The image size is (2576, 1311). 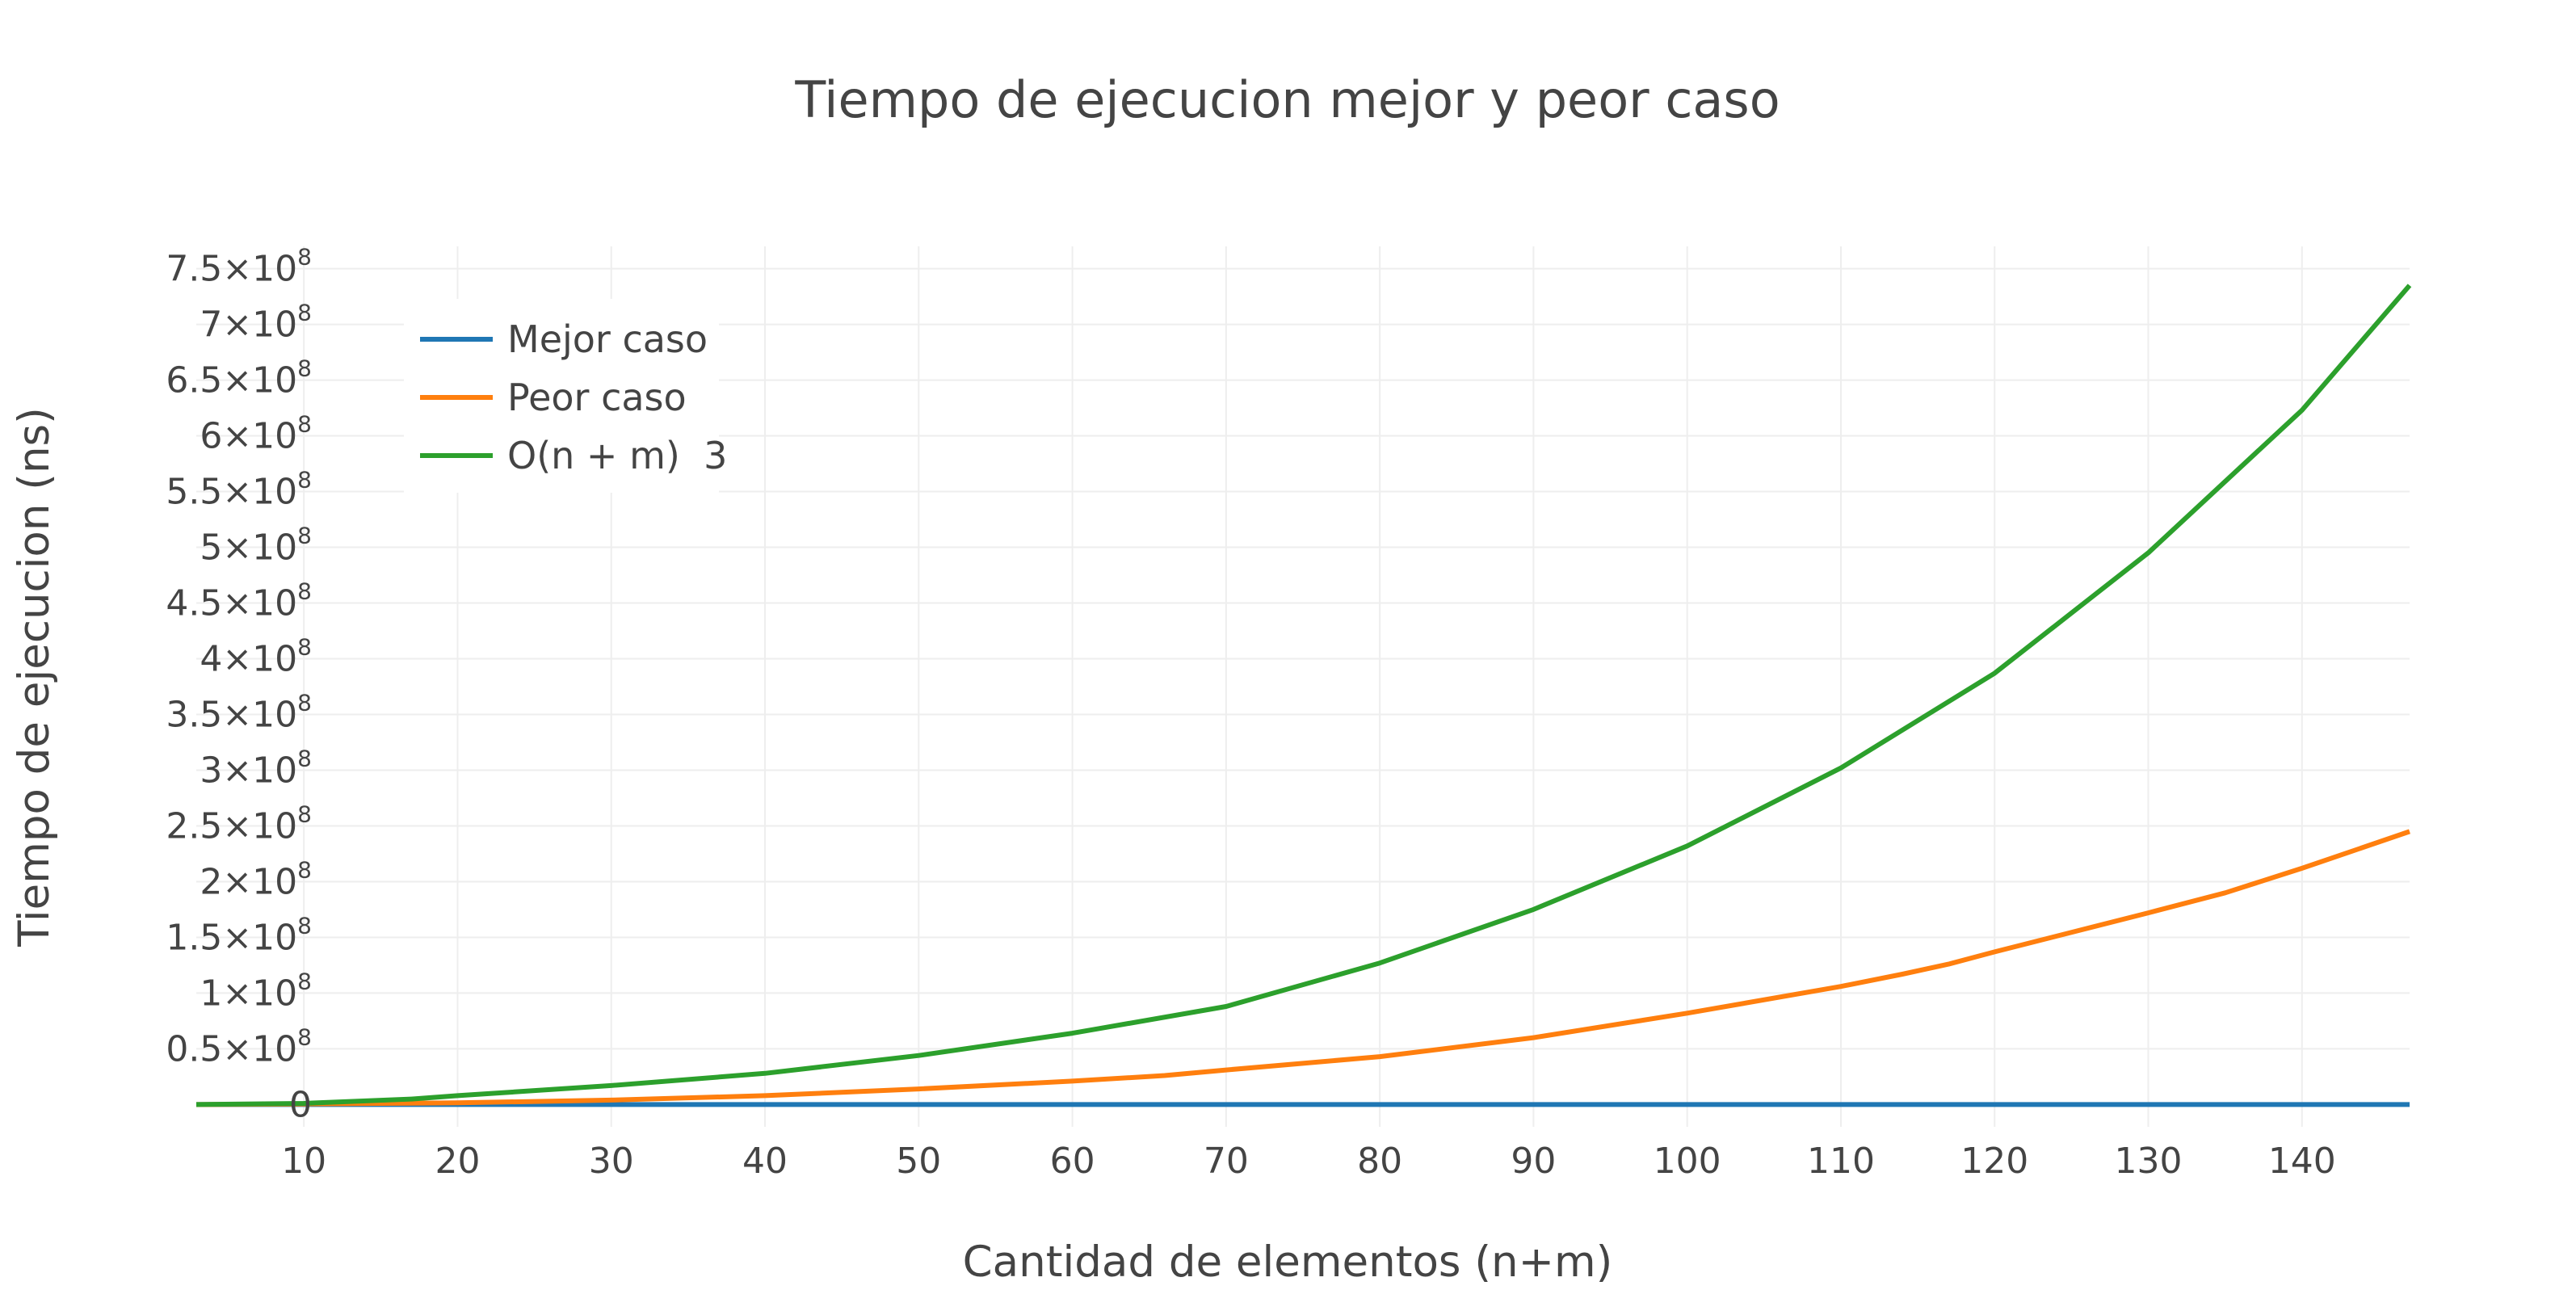 I want to click on y-tick-label: 2.5×10⁸, so click(x=239, y=823).